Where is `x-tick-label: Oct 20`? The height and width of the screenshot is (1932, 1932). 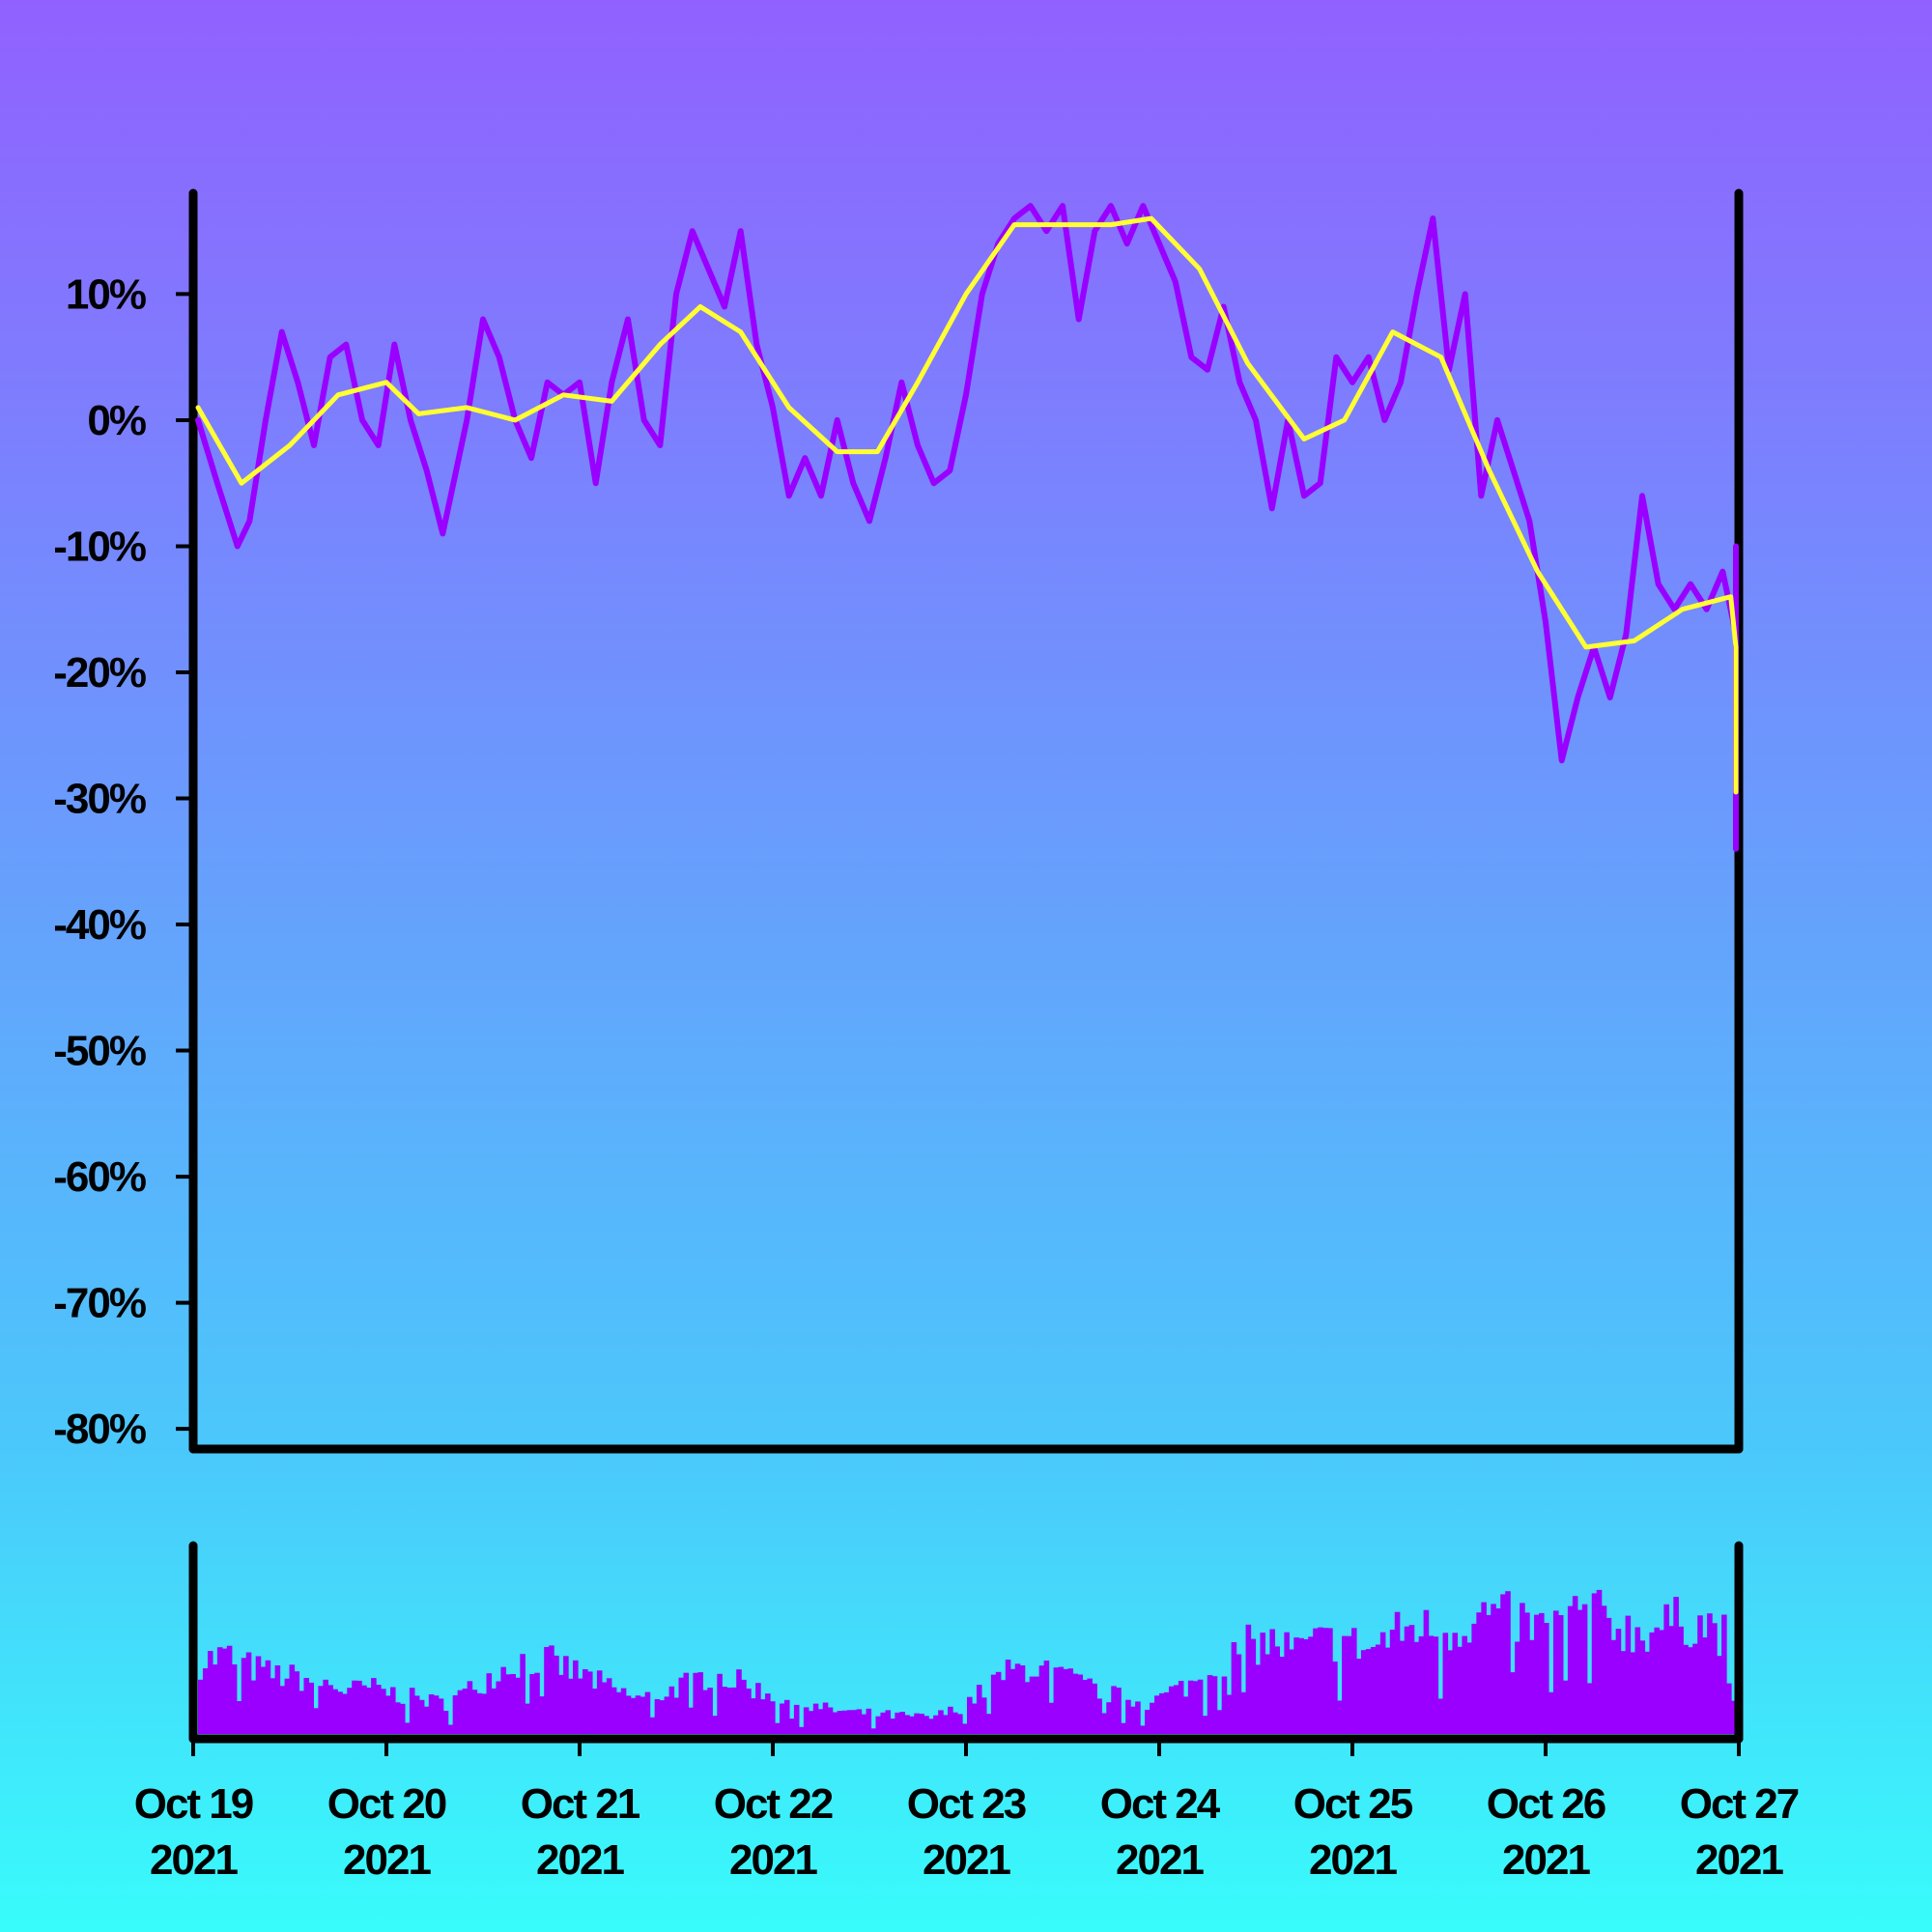
x-tick-label: Oct 20 is located at coordinates (386, 1804).